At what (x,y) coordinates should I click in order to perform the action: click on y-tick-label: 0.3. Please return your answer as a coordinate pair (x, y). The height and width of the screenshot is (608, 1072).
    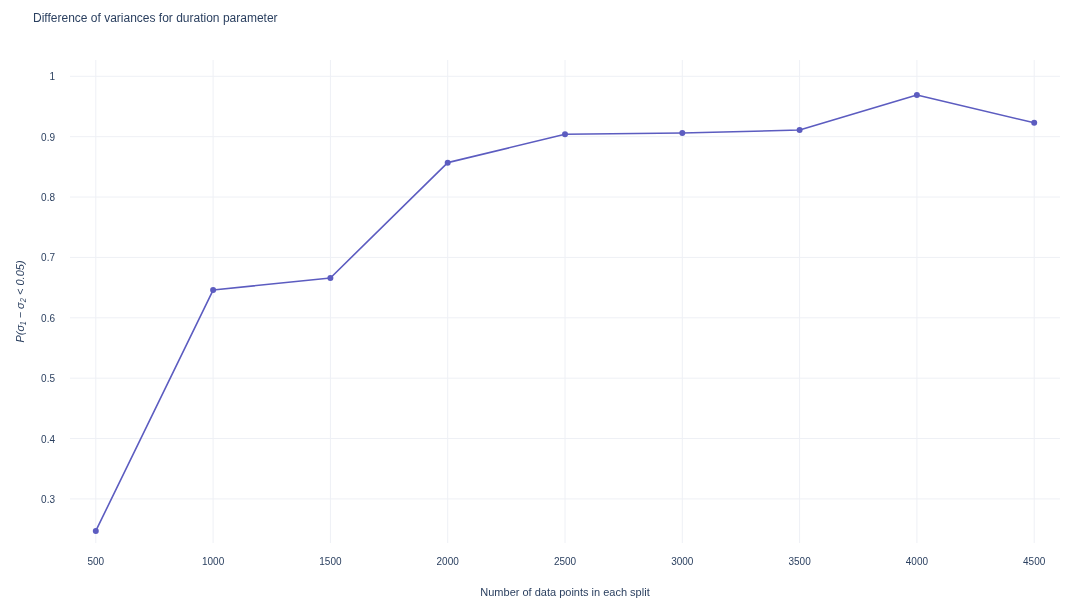
    Looking at the image, I should click on (48, 499).